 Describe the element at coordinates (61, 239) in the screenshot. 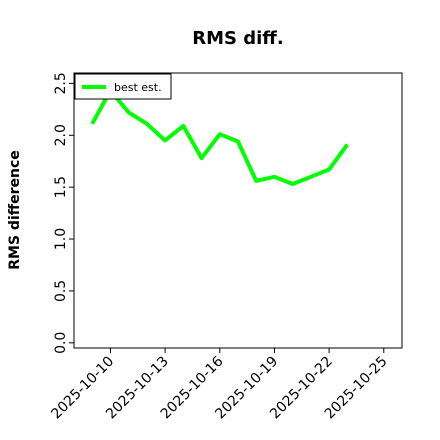

I see `y-tick-label: 1.0` at that location.